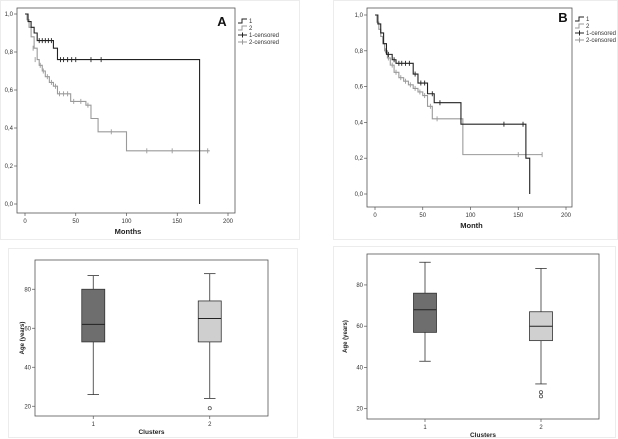 Image resolution: width=618 pixels, height=439 pixels. I want to click on x-axis-title: Months, so click(128, 231).